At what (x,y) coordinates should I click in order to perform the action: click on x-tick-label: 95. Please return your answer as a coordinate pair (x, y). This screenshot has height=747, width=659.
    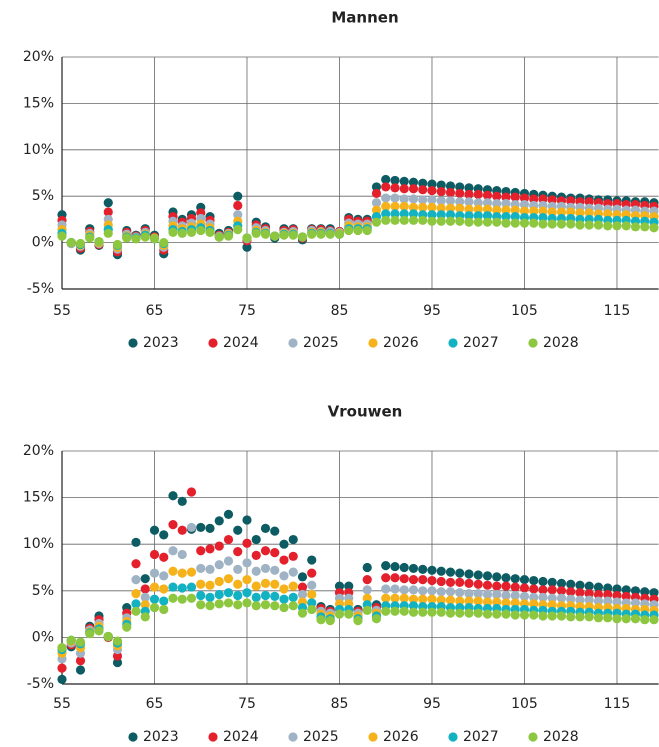
    Looking at the image, I should click on (432, 311).